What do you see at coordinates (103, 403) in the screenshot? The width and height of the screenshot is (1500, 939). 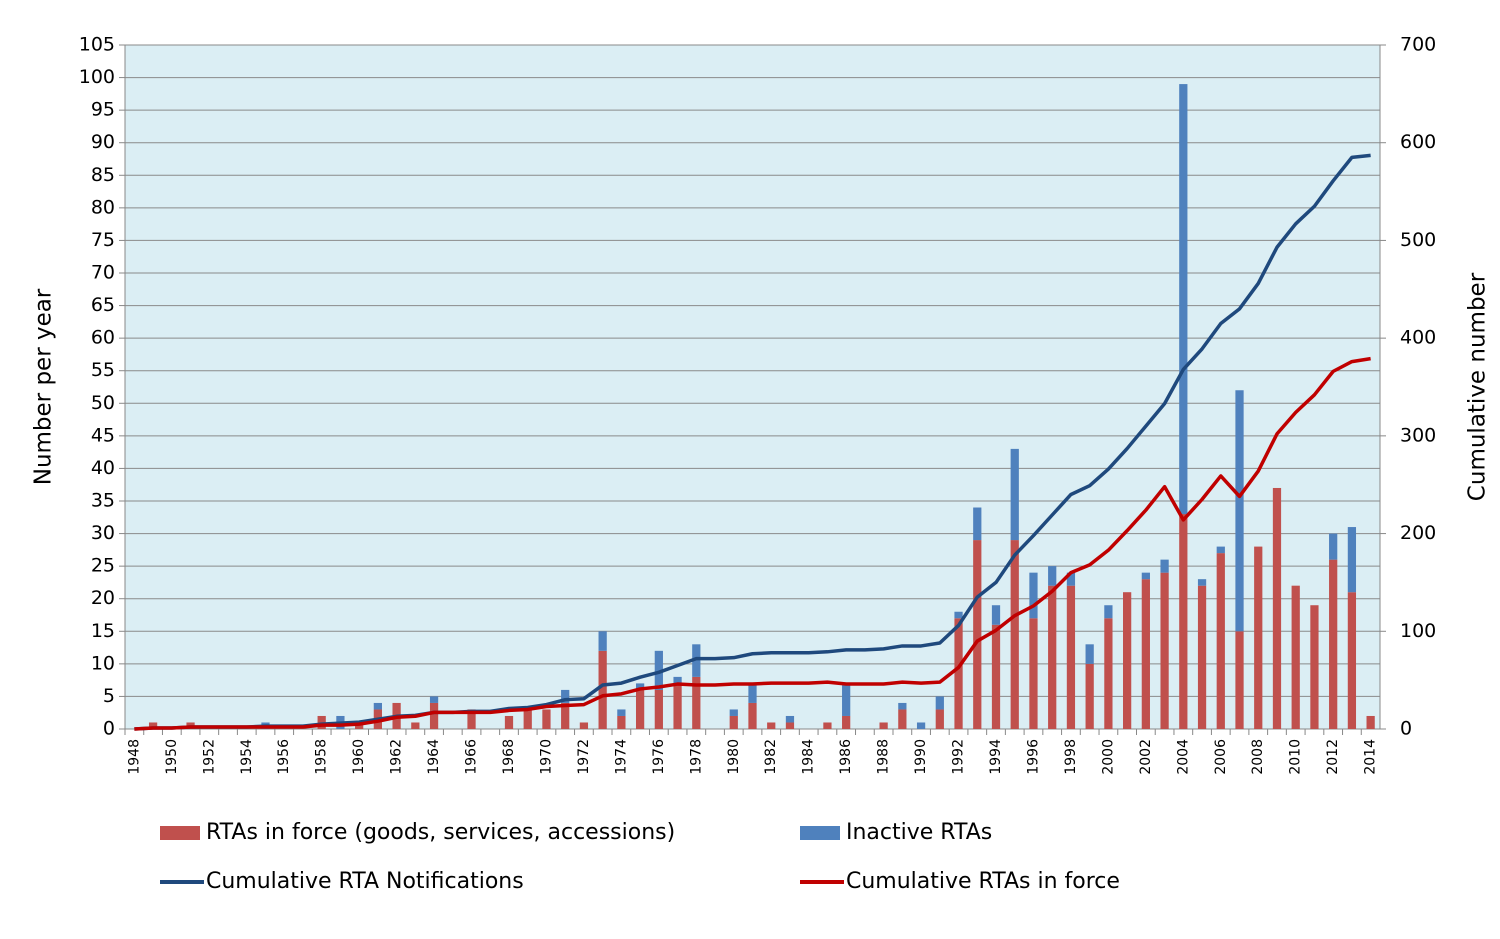 I see `y-tick-label: 50` at bounding box center [103, 403].